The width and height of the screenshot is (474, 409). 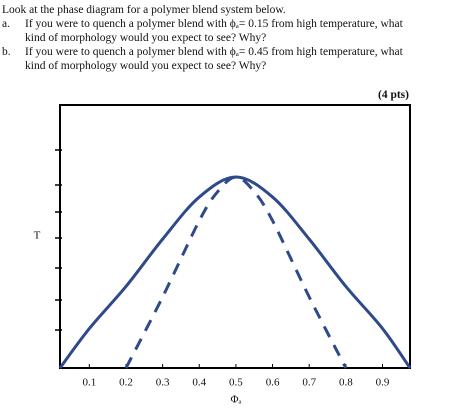 I want to click on points: (4 pts), so click(x=393, y=95).